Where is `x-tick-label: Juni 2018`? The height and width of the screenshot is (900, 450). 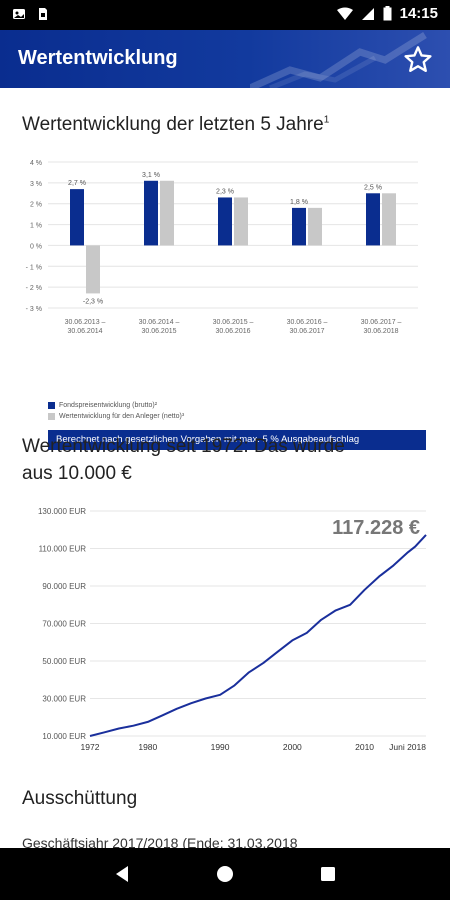 x-tick-label: Juni 2018 is located at coordinates (407, 747).